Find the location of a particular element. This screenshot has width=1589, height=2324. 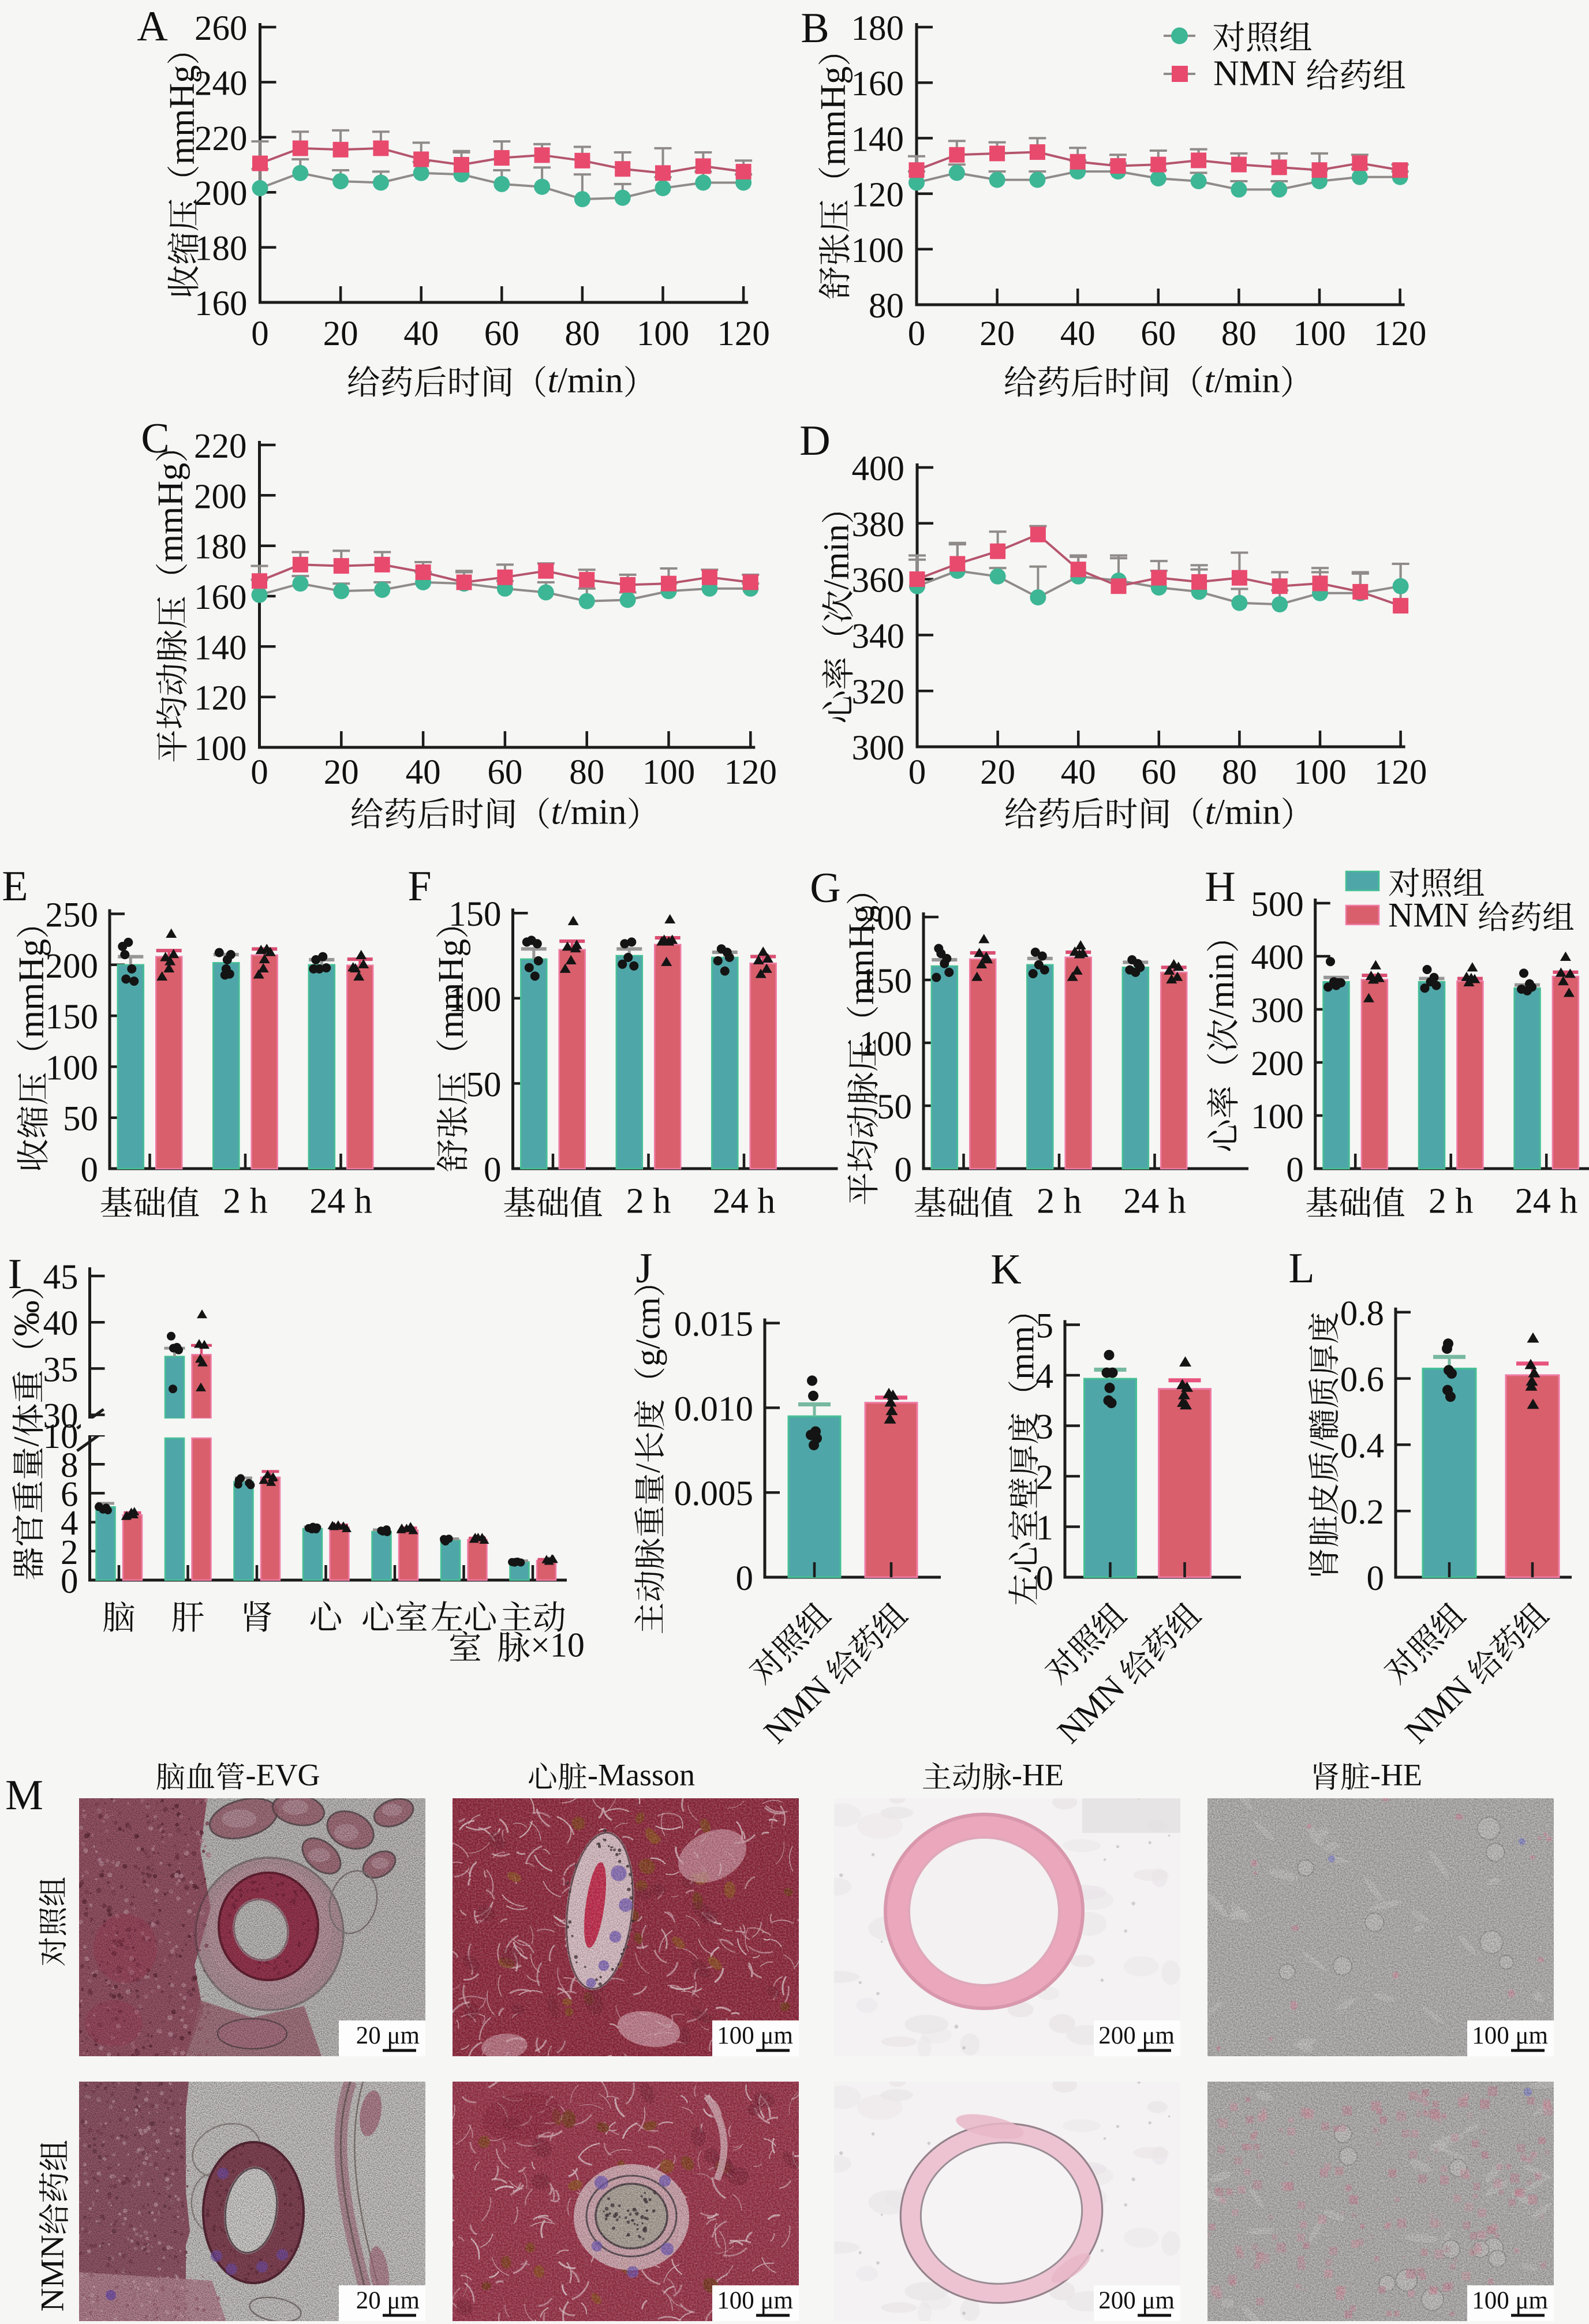

svg-text: 4 is located at coordinates (69, 1524).